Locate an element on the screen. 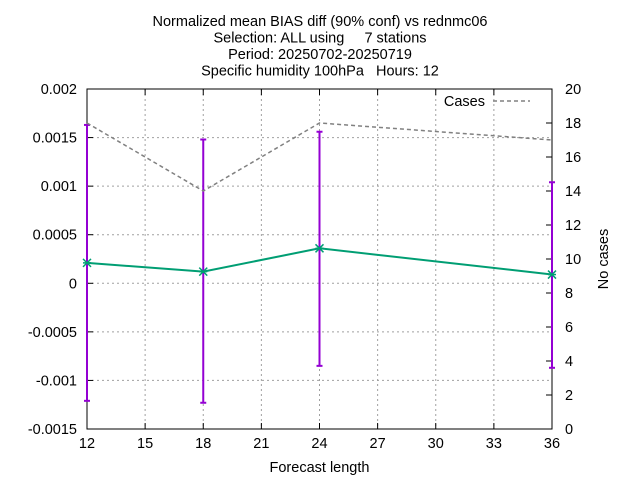 The width and height of the screenshot is (640, 480). bias-line is located at coordinates (319, 261).